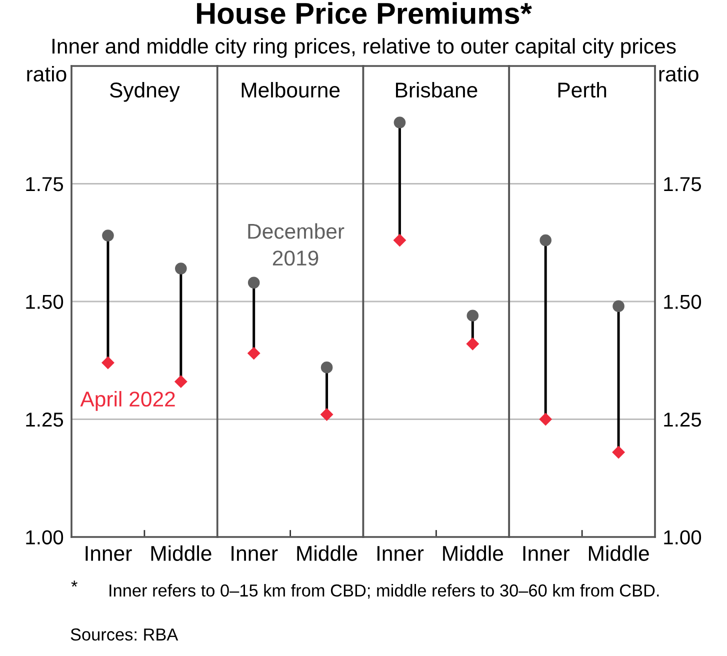 The width and height of the screenshot is (727, 656). I want to click on series-label: April 2022, so click(127, 401).